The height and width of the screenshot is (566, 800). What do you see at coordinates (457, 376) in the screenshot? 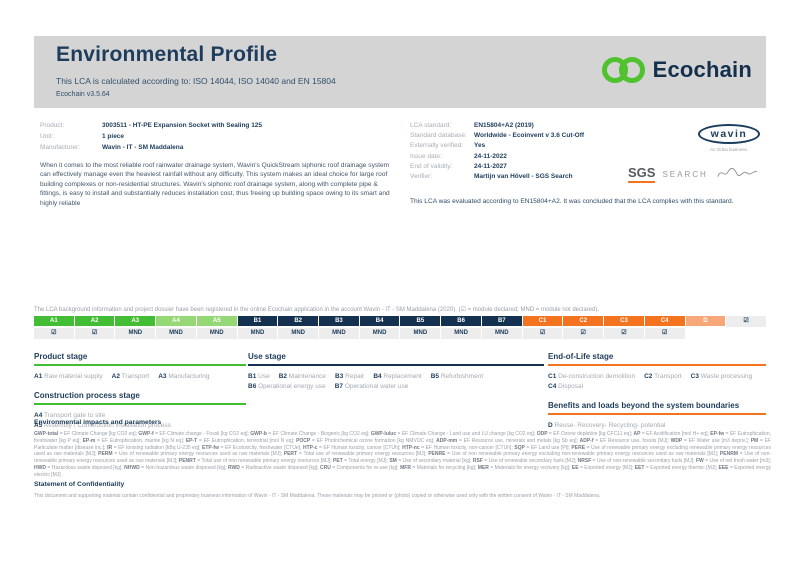
I see `stage-item-B5: B5 Refurbishment` at bounding box center [457, 376].